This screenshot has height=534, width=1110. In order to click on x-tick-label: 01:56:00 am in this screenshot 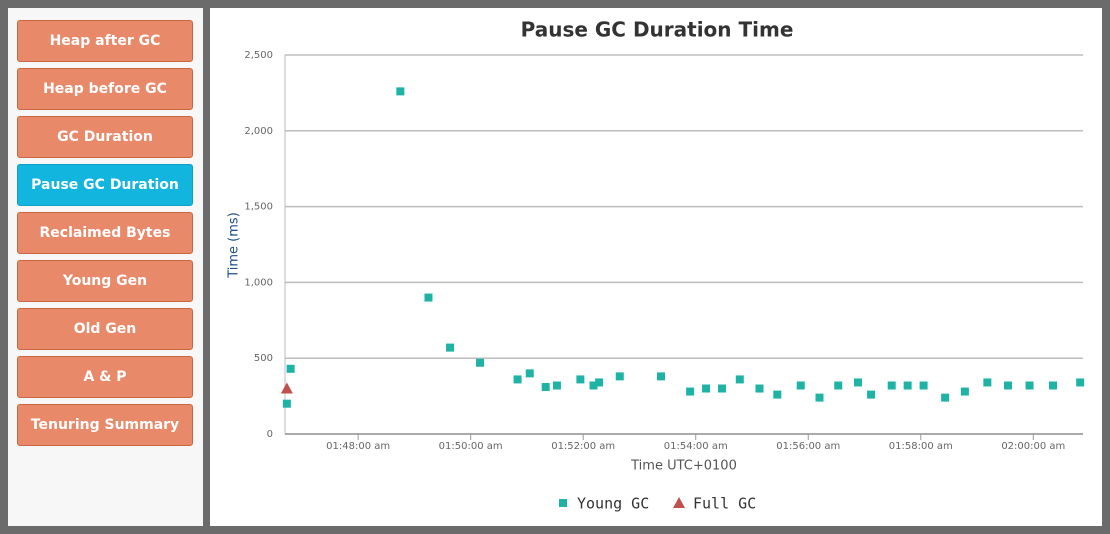, I will do `click(808, 446)`.